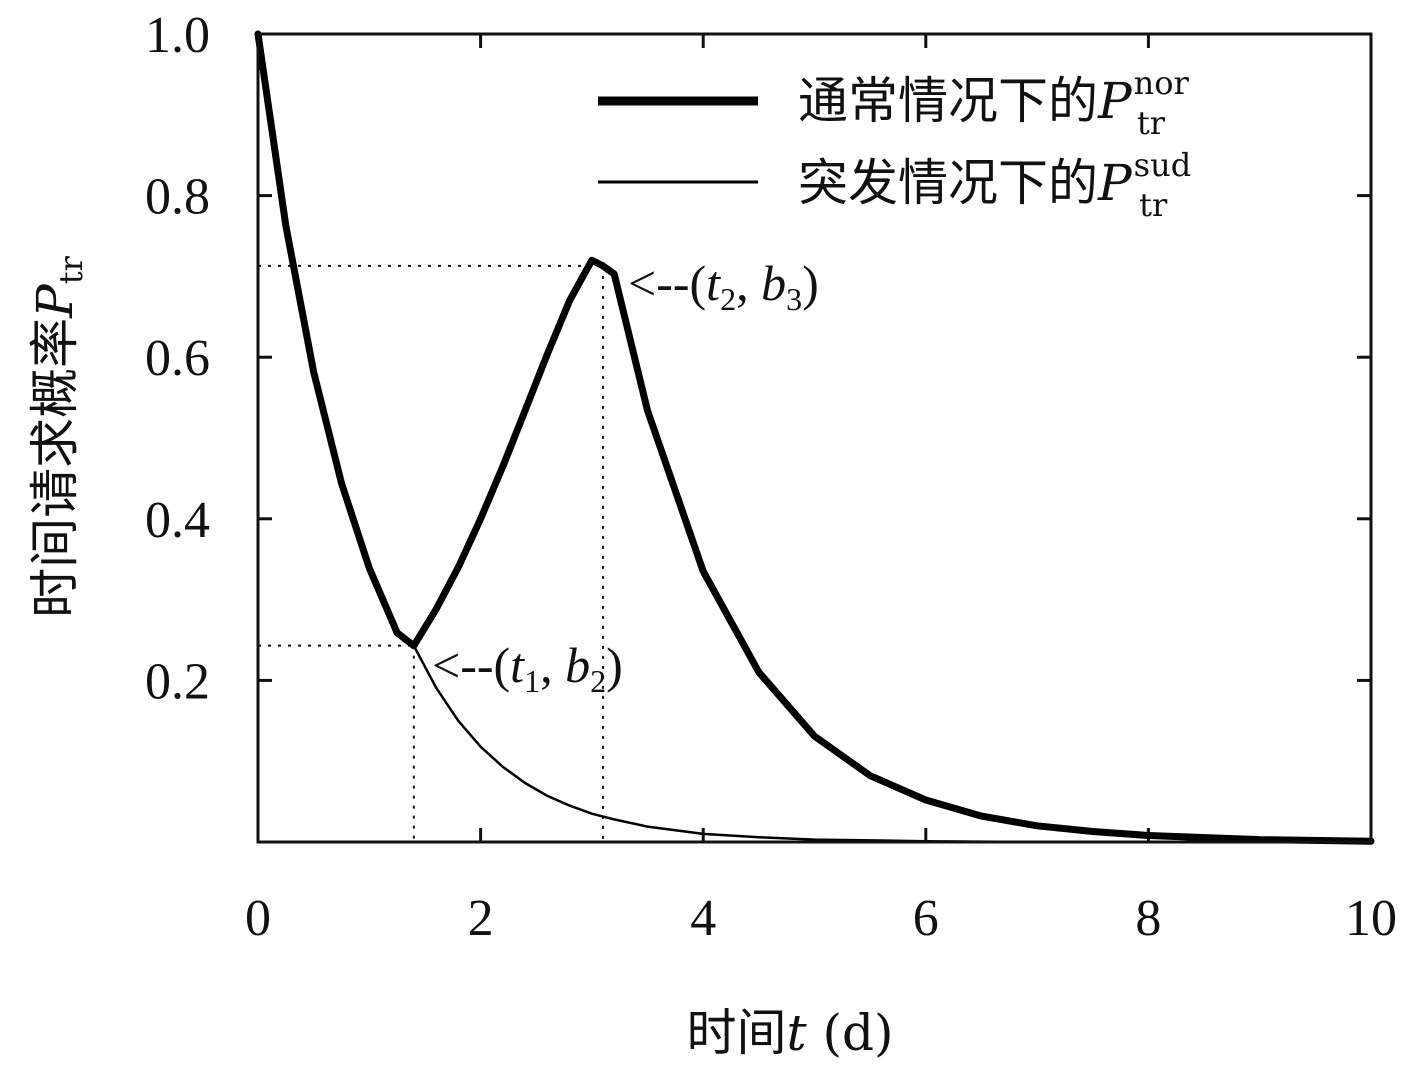  What do you see at coordinates (1371, 918) in the screenshot?
I see `x-tick-label: 10` at bounding box center [1371, 918].